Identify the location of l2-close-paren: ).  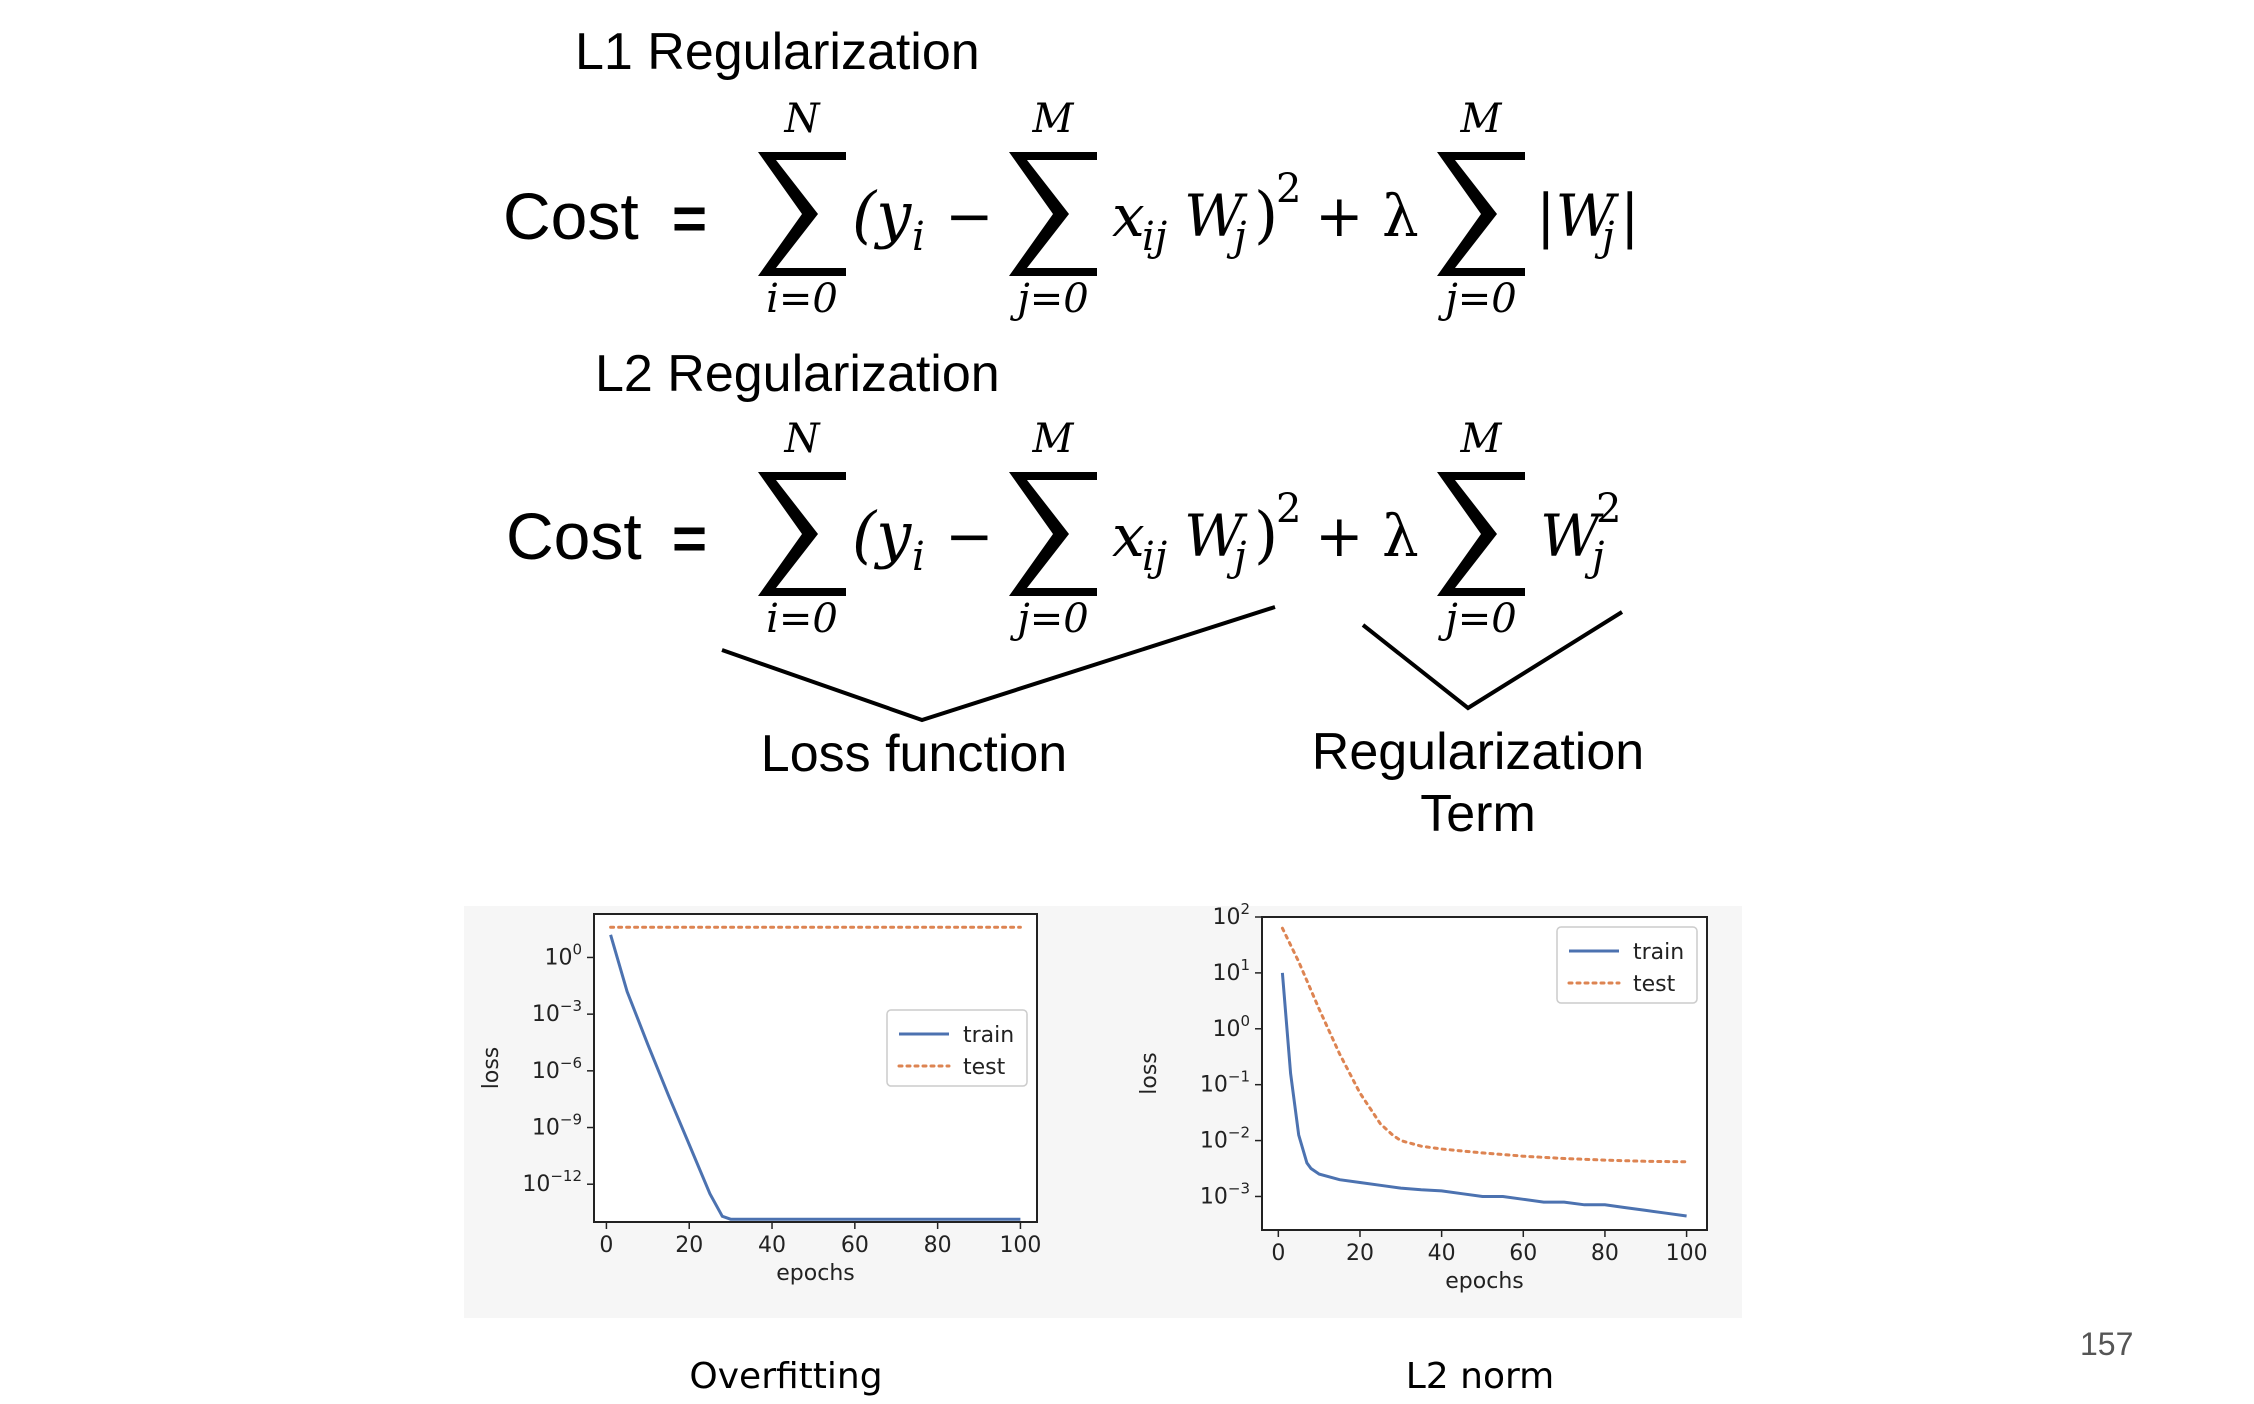
(1266, 534).